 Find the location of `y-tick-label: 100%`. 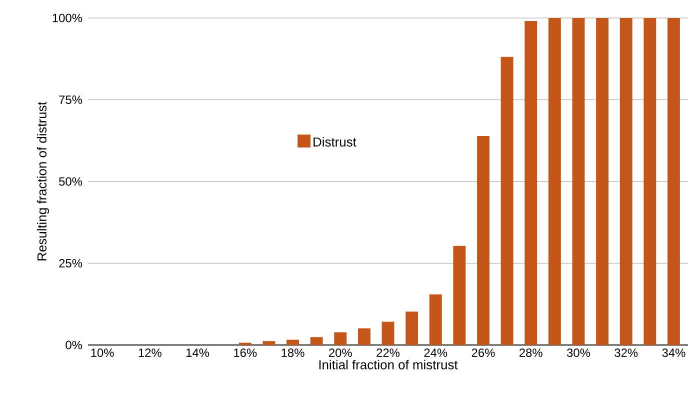

y-tick-label: 100% is located at coordinates (67, 18).